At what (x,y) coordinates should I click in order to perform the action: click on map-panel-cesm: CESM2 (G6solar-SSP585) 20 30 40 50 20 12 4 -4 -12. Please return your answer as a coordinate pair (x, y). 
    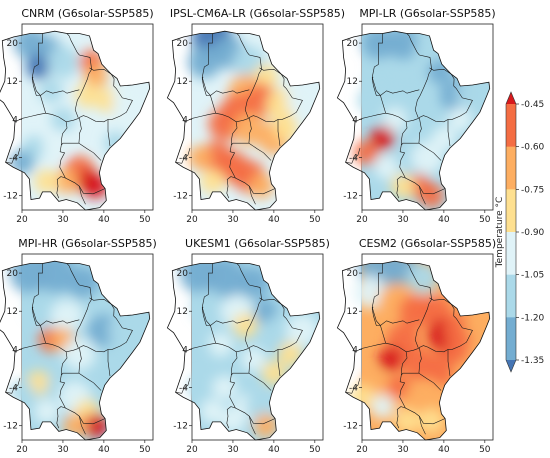
    Looking at the image, I should click on (416, 346).